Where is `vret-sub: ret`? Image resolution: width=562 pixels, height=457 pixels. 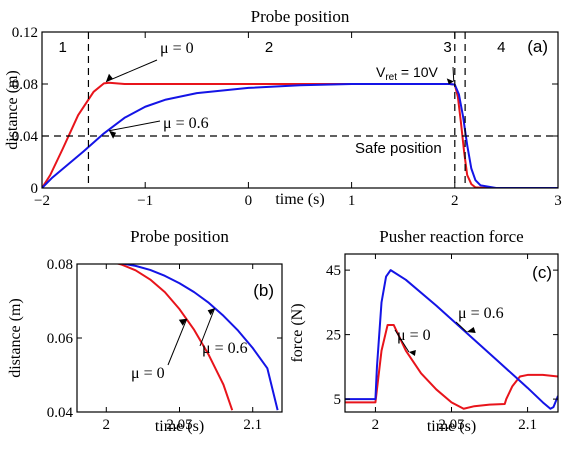 vret-sub: ret is located at coordinates (391, 77).